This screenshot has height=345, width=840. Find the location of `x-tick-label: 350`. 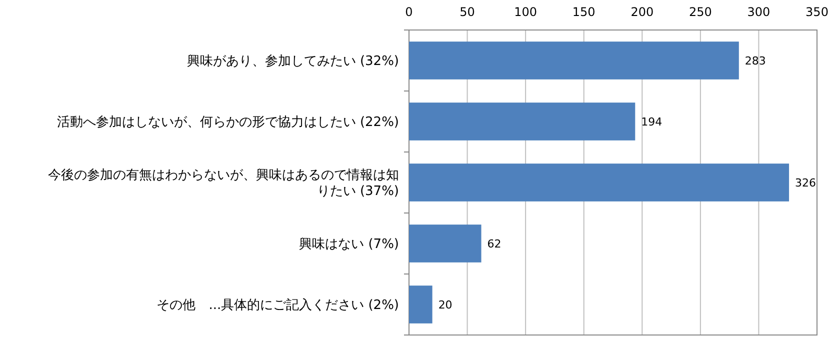

x-tick-label: 350 is located at coordinates (817, 12).